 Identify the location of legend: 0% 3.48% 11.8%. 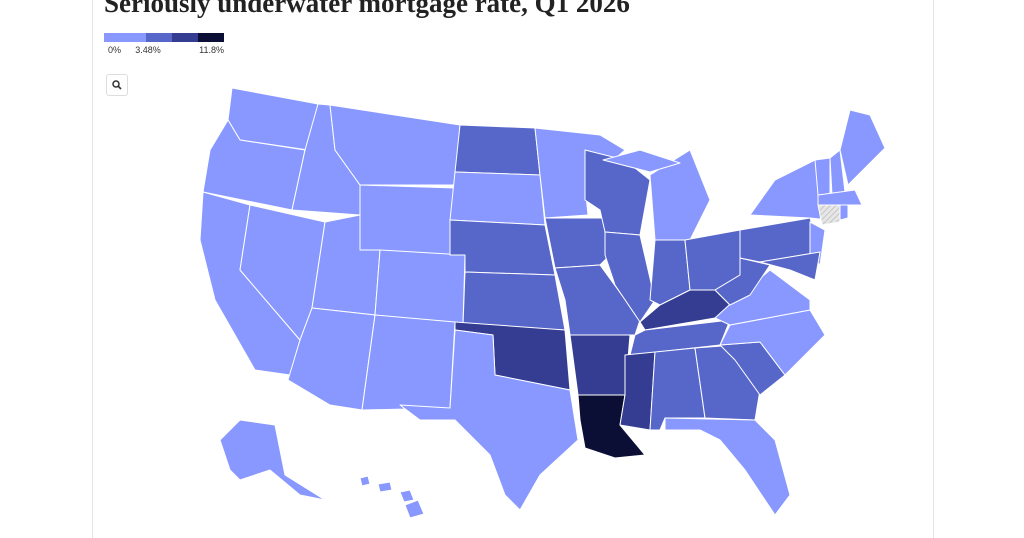
(164, 44).